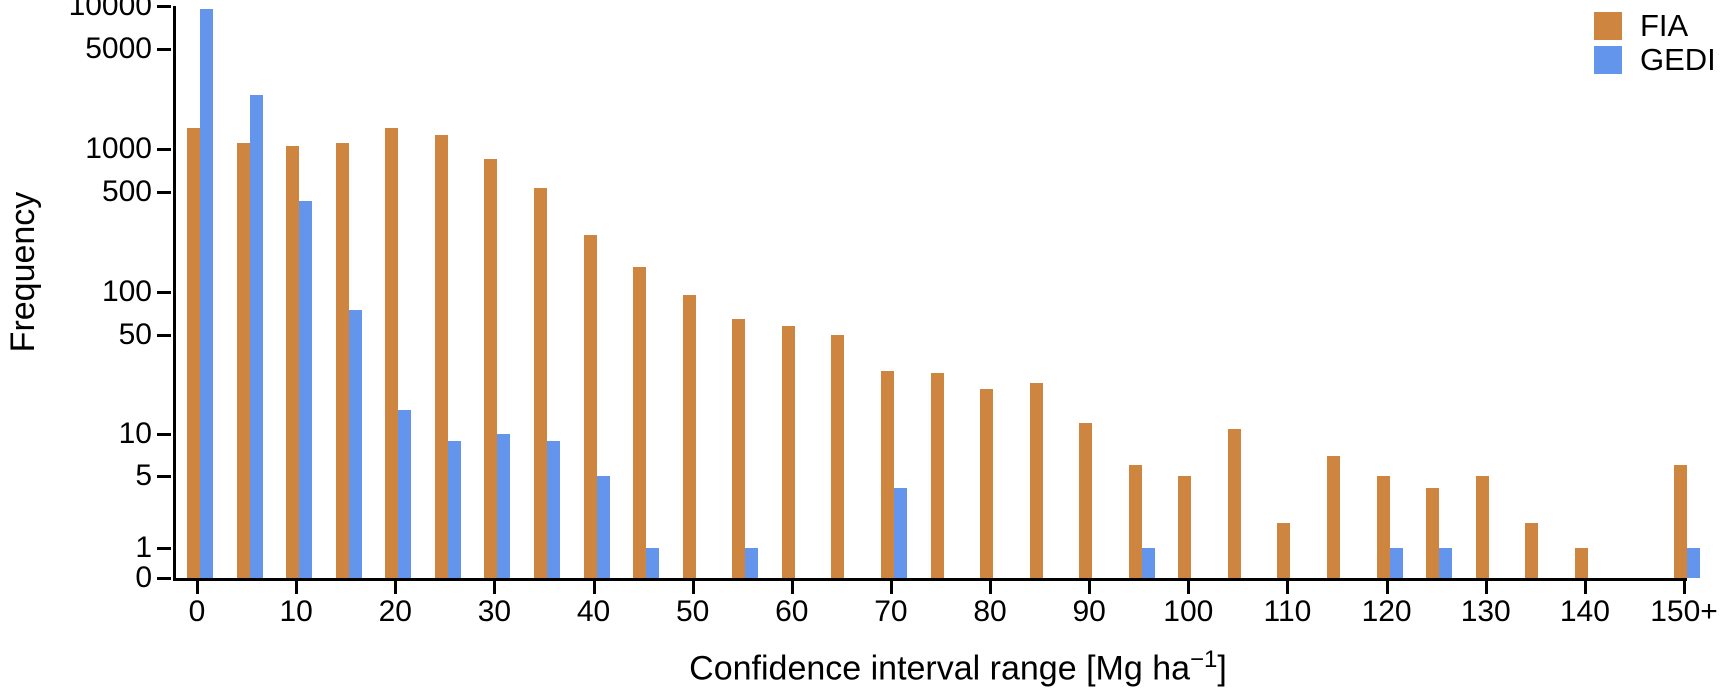 This screenshot has width=1725, height=688. I want to click on bar-gedi-150+, so click(1693, 563).